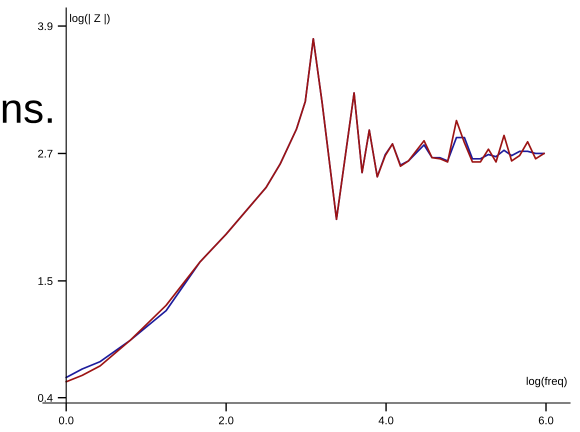  What do you see at coordinates (45, 398) in the screenshot?
I see `y-tick-label: 0.4` at bounding box center [45, 398].